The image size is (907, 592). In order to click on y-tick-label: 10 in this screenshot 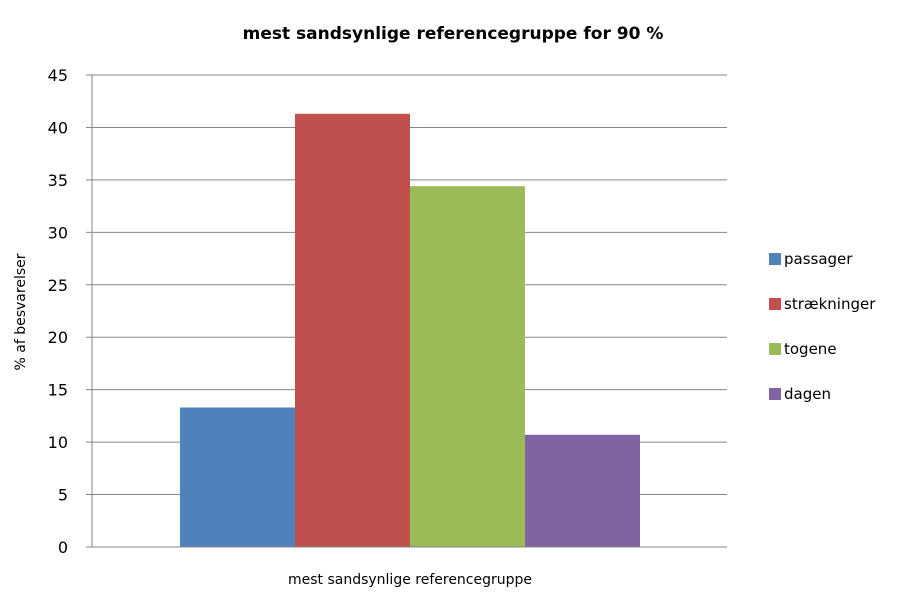, I will do `click(58, 442)`.